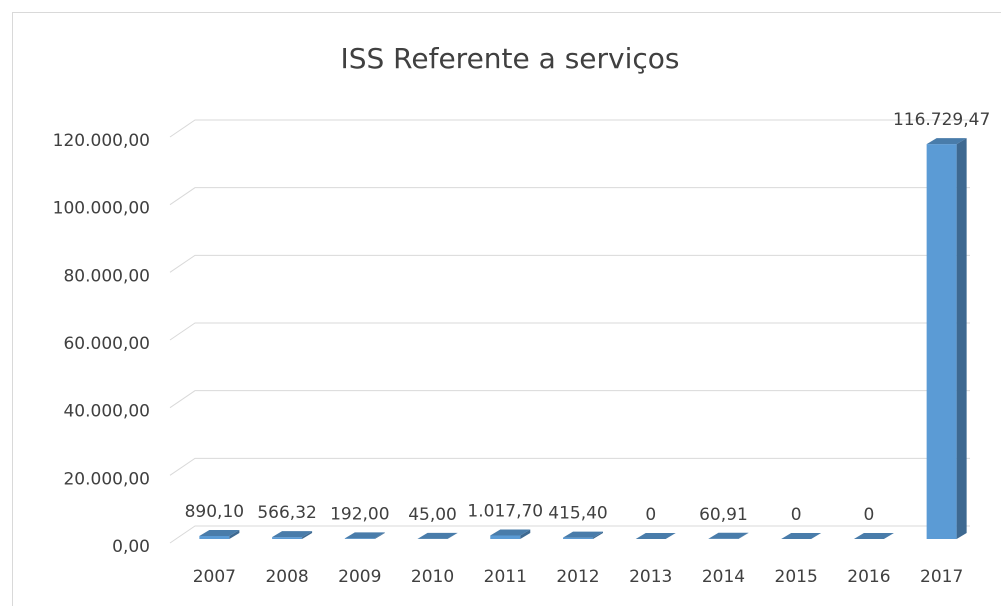 The width and height of the screenshot is (1001, 606). I want to click on data-label: 1.017,70, so click(505, 512).